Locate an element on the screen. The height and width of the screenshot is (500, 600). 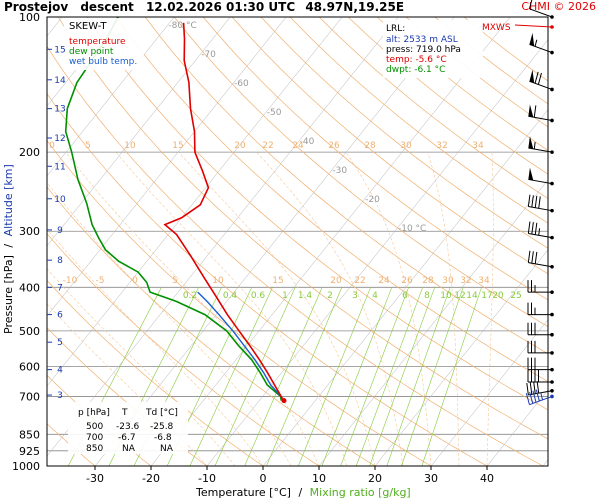
mixing-label-1: 0.4 is located at coordinates (230, 296).